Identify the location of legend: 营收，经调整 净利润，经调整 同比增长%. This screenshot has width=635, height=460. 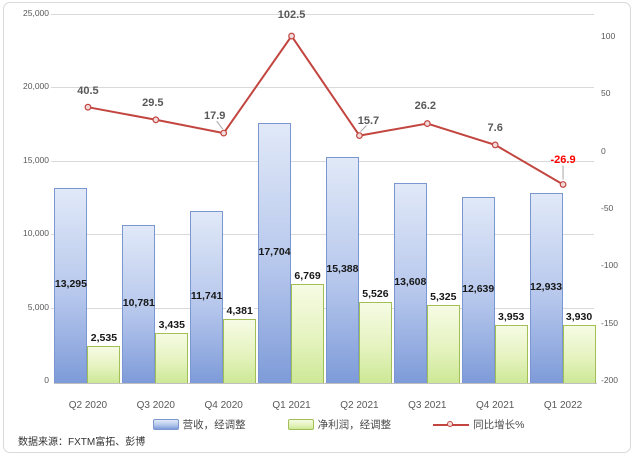
(319, 424).